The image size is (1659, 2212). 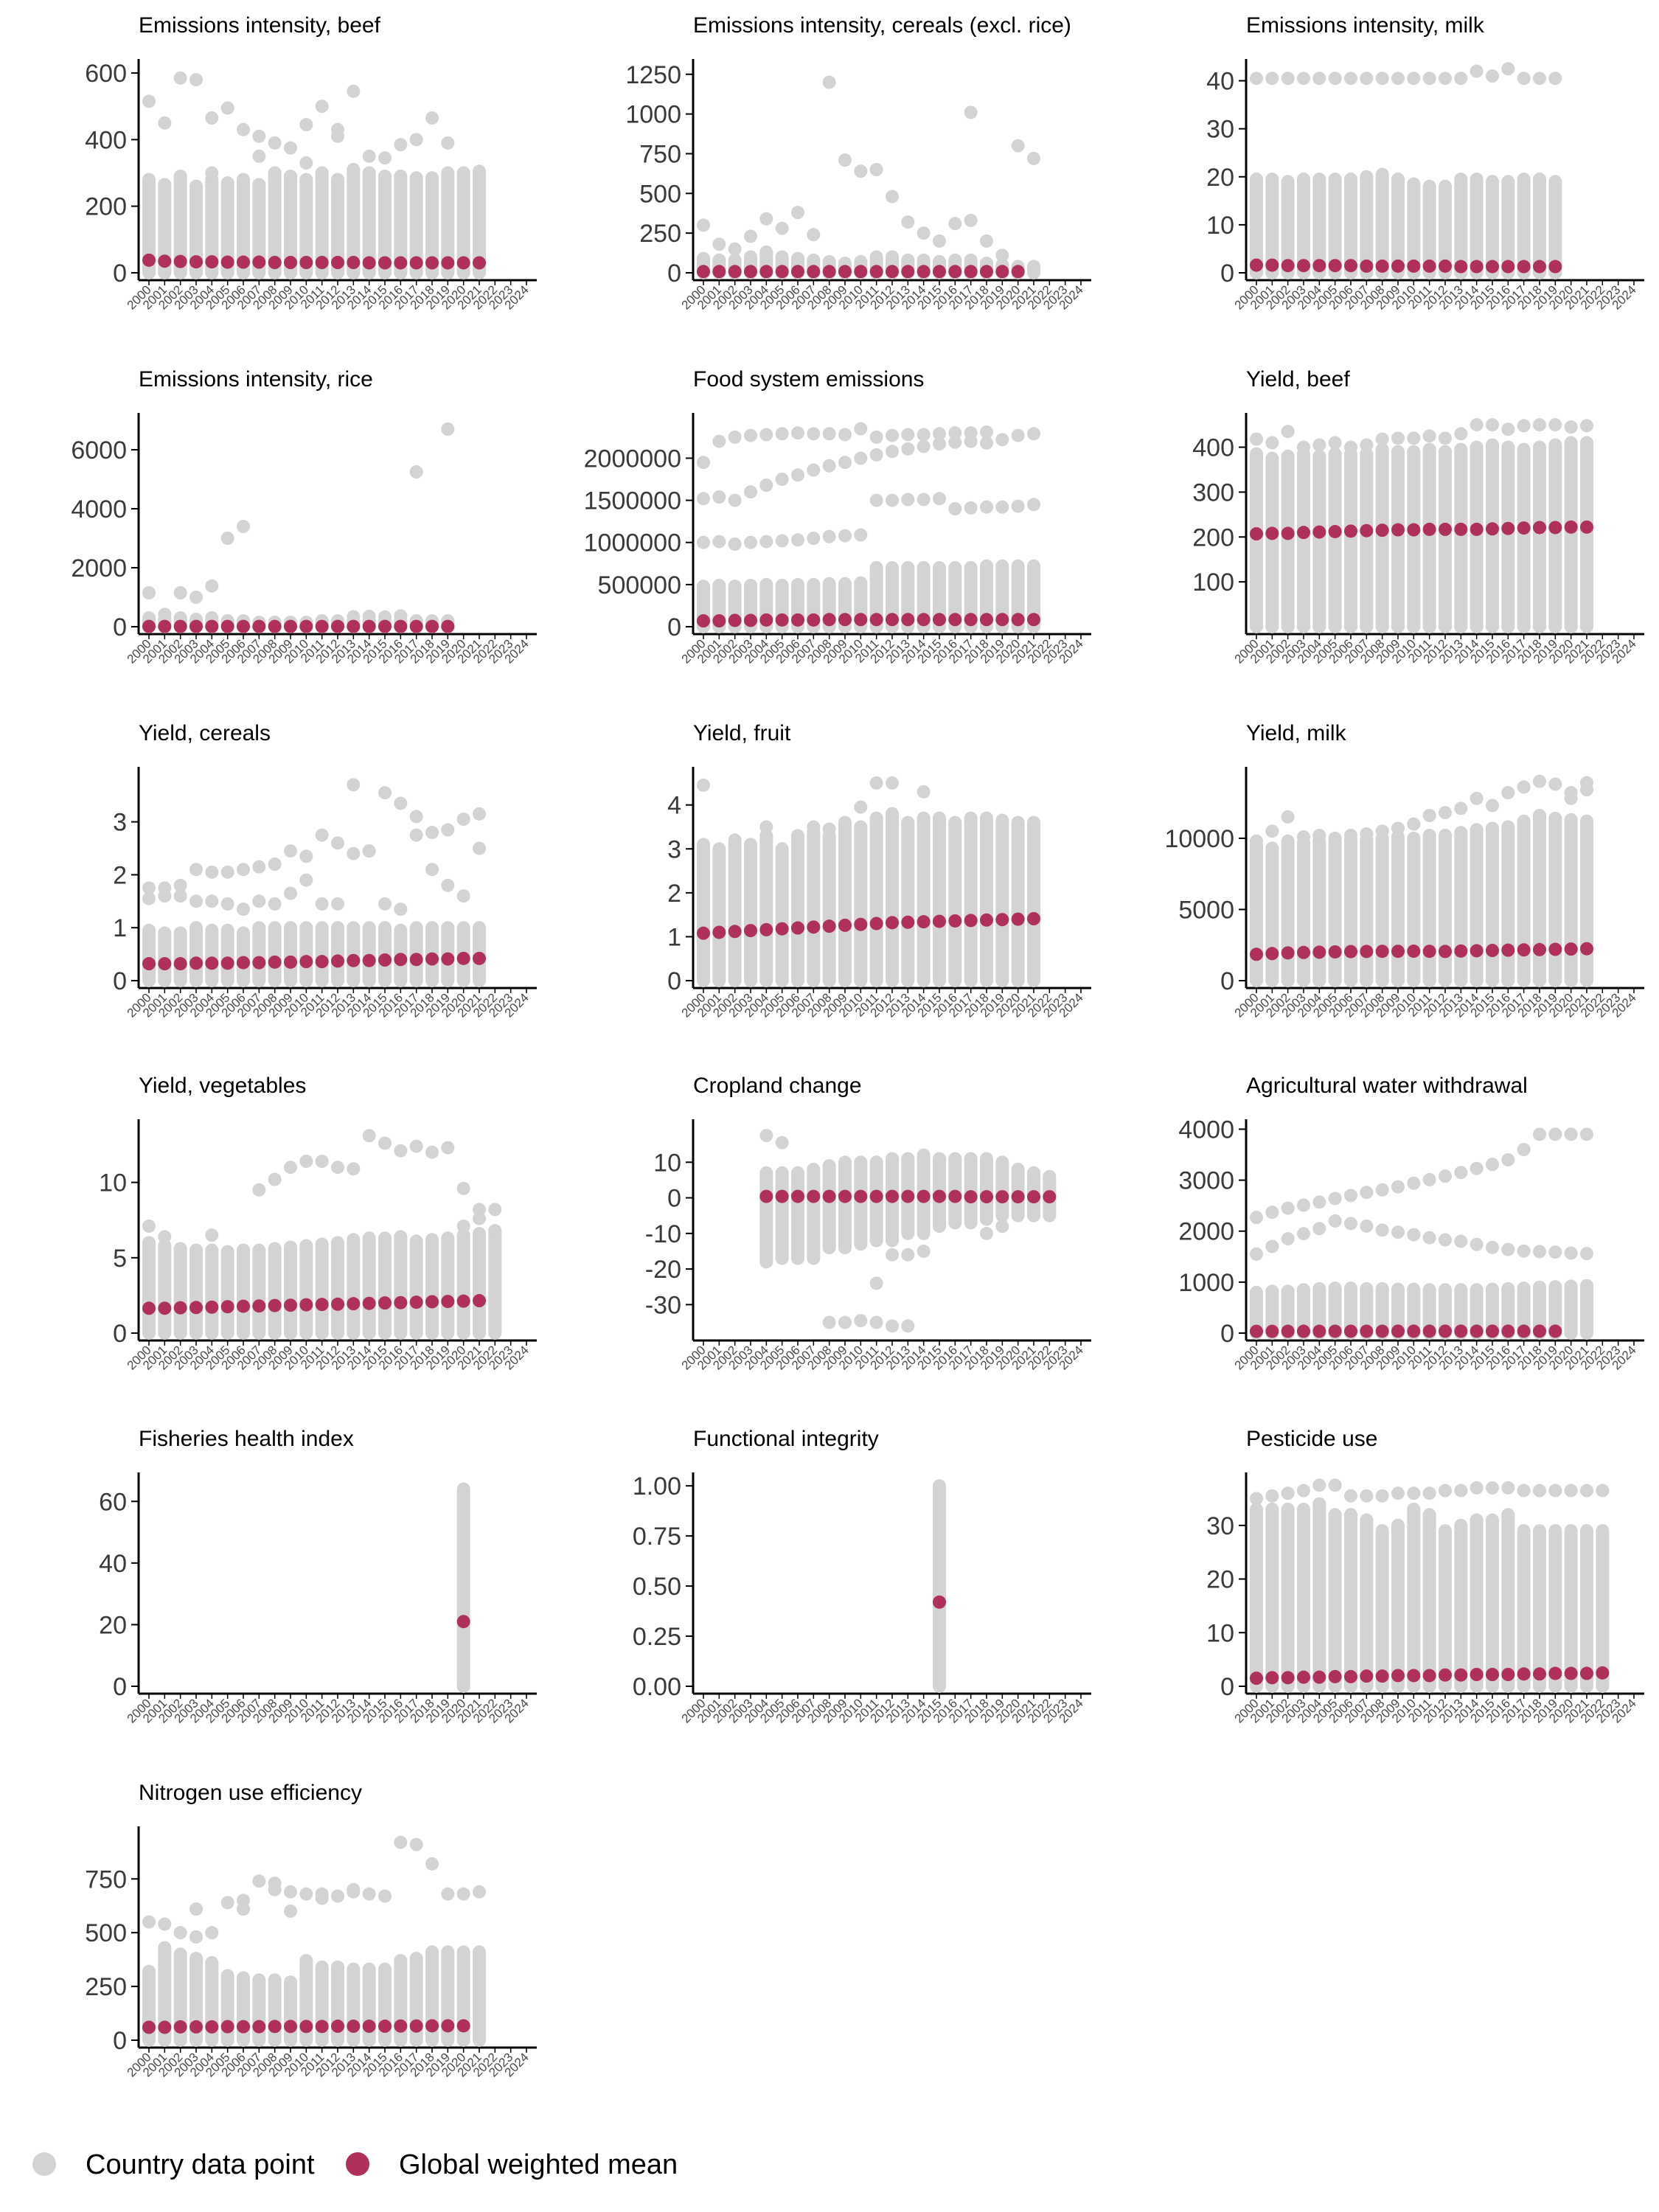 What do you see at coordinates (814, 1213) in the screenshot?
I see `panel-10-country-column` at bounding box center [814, 1213].